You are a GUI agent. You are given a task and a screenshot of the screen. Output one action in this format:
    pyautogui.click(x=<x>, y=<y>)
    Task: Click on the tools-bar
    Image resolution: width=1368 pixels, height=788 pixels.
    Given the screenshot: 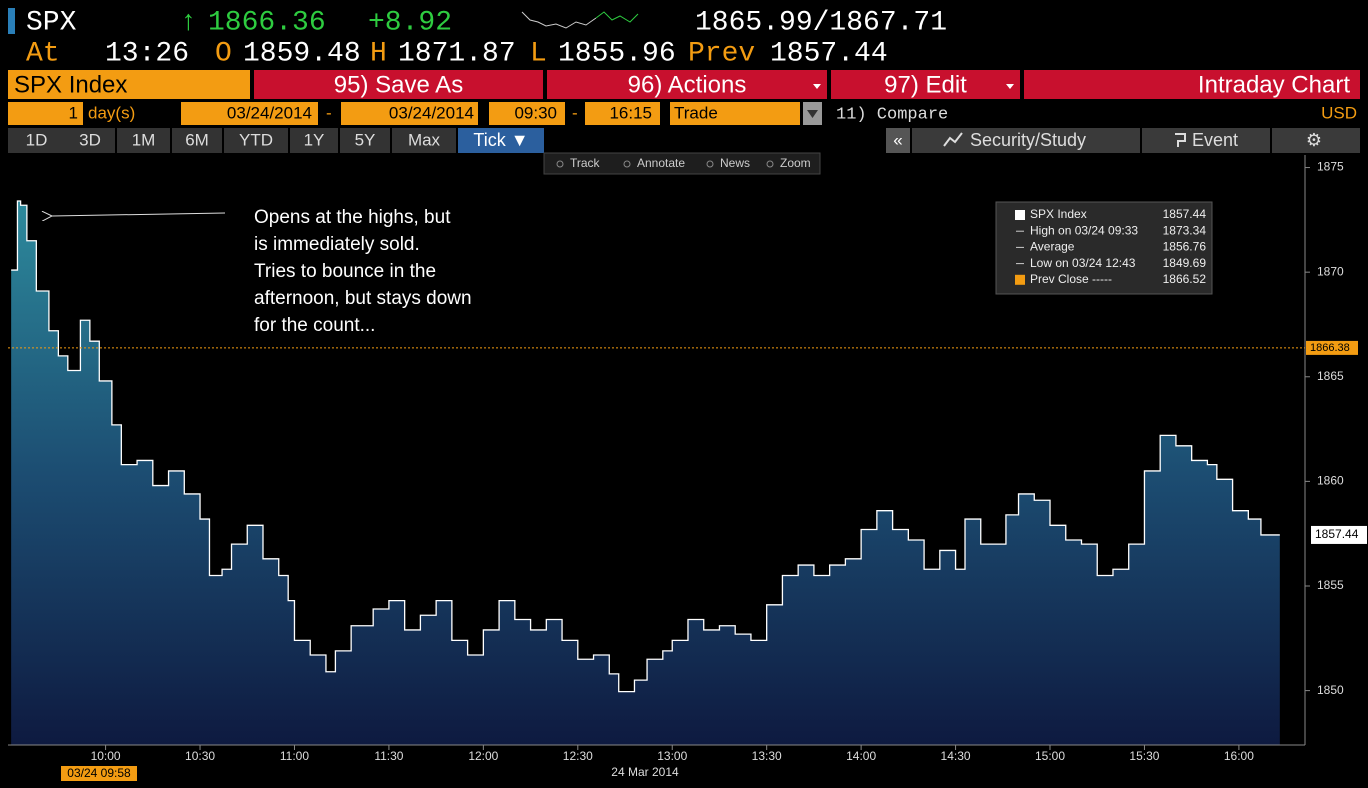 What is the action you would take?
    pyautogui.click(x=682, y=163)
    